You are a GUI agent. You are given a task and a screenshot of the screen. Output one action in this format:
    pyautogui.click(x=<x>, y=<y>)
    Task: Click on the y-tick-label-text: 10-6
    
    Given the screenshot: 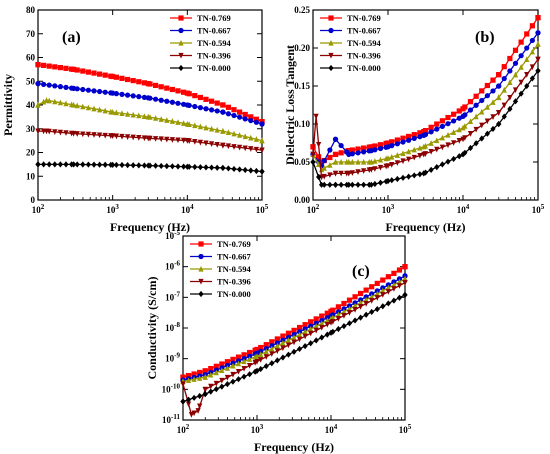 What is the action you would take?
    pyautogui.click(x=172, y=266)
    